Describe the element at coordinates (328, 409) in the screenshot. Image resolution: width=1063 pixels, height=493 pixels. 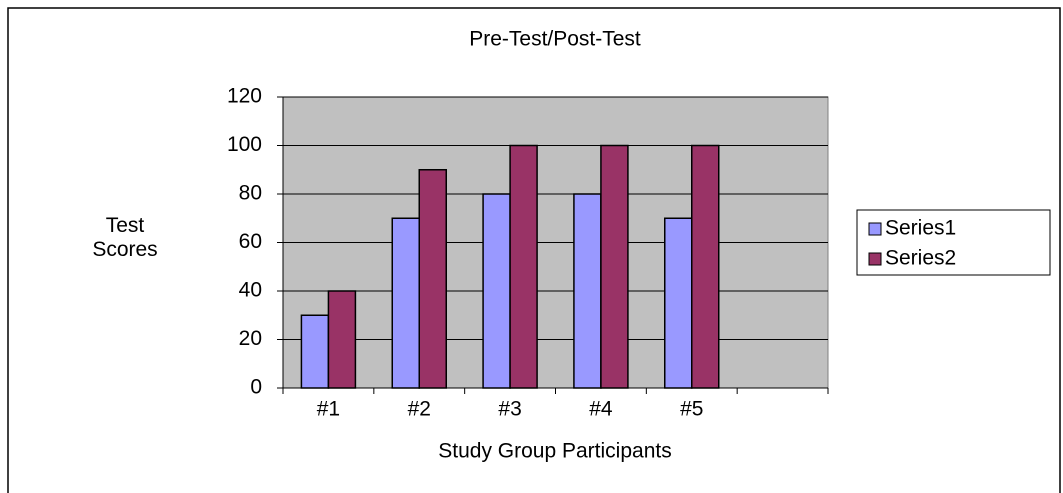
I see `x-tick-label: #1` at that location.